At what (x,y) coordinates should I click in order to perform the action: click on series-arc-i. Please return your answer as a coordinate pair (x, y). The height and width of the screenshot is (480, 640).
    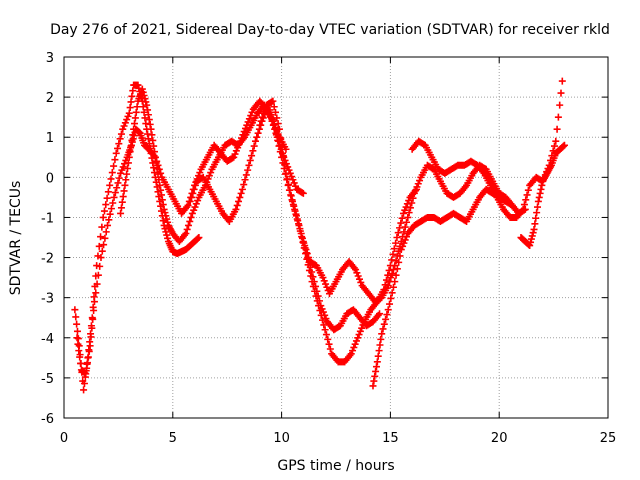
    Looking at the image, I should click on (542, 195).